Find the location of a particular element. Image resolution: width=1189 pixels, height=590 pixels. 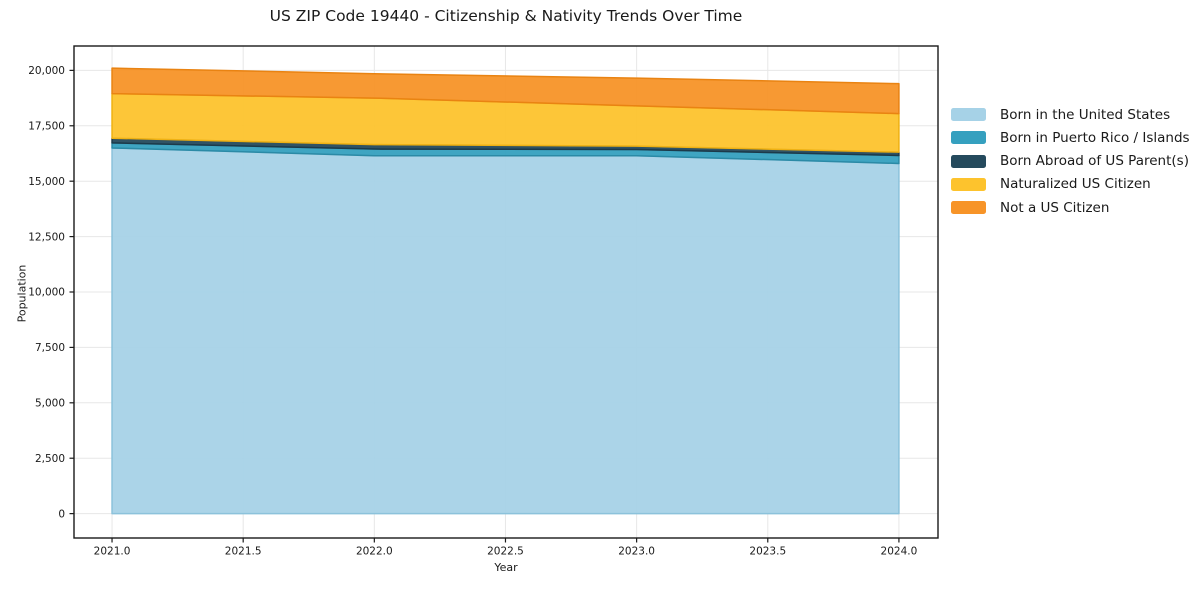

x-tick-label: 2023.5 is located at coordinates (767, 552).